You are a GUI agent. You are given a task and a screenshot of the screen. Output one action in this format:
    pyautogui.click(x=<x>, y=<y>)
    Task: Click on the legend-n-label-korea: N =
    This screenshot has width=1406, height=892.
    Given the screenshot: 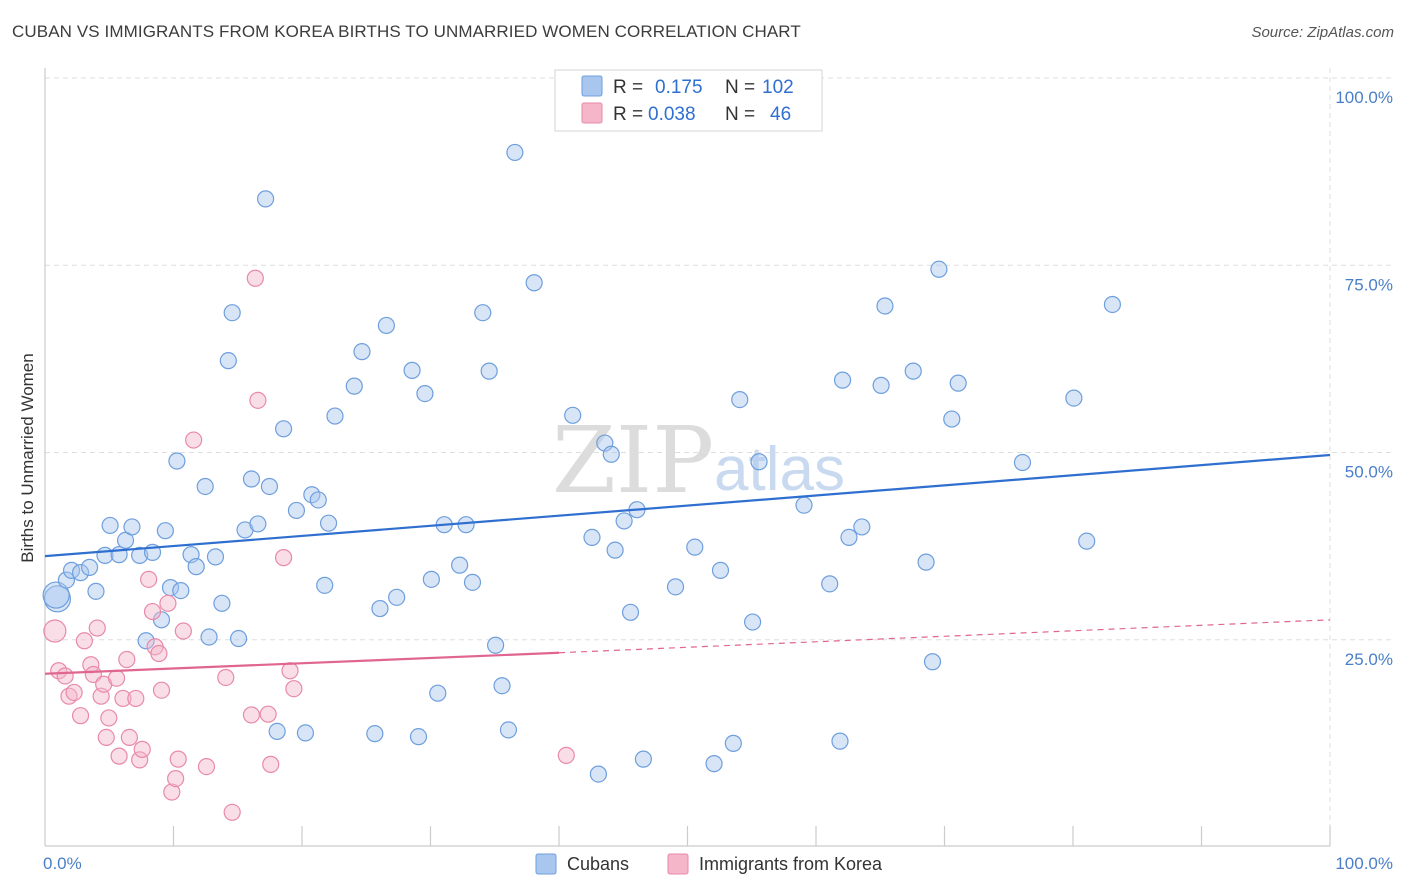 What is the action you would take?
    pyautogui.click(x=740, y=114)
    